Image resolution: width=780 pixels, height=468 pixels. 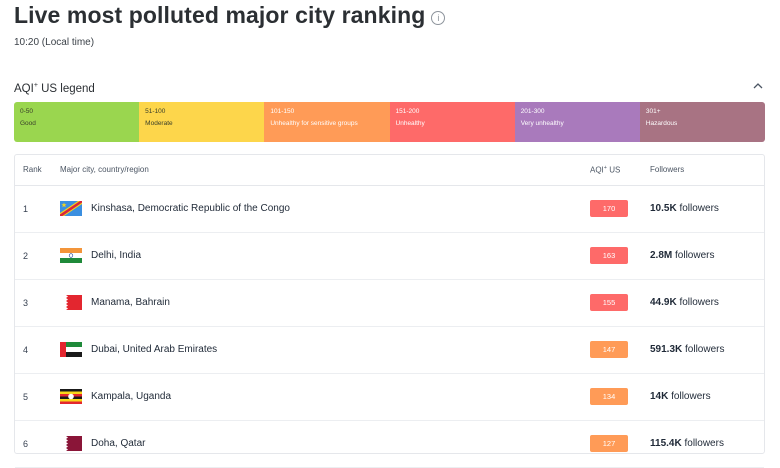 What do you see at coordinates (609, 396) in the screenshot?
I see `aqi-badge: 134` at bounding box center [609, 396].